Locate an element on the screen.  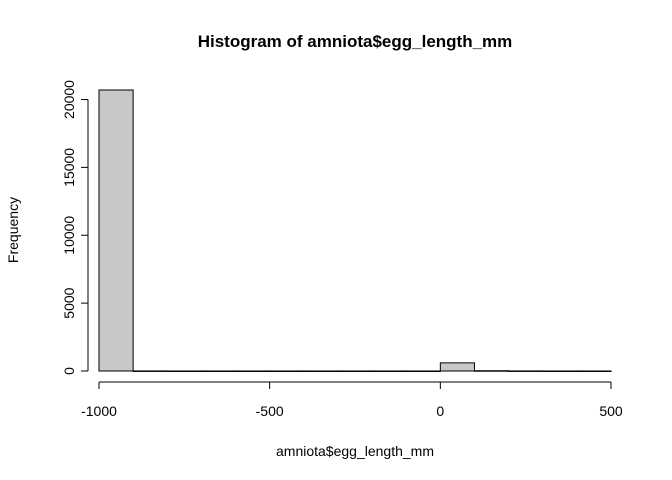
x-tick-label: 0 is located at coordinates (440, 411).